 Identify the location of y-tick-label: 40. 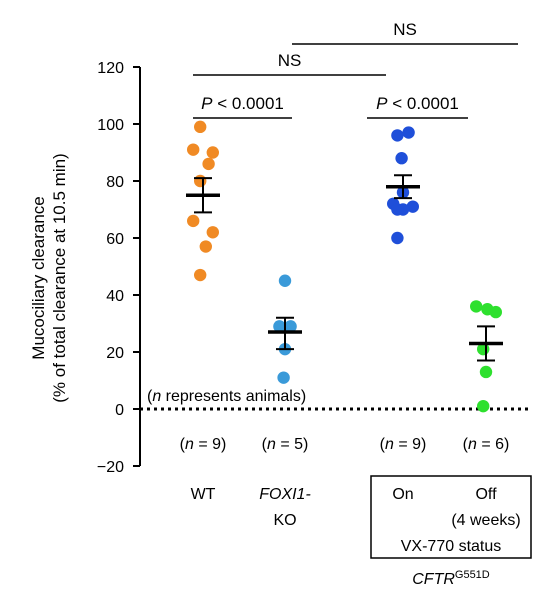
(115, 296).